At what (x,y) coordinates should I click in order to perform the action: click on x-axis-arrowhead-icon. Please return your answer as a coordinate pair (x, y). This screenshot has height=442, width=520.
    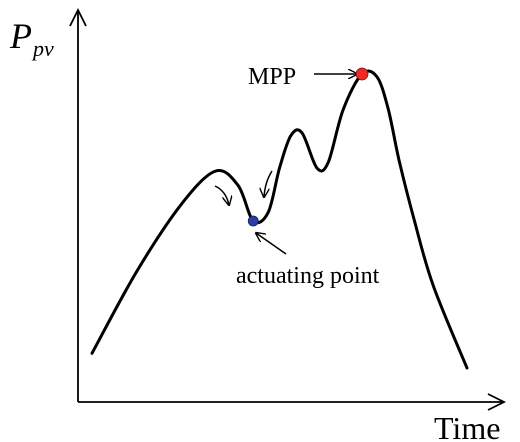
    Looking at the image, I should click on (497, 402).